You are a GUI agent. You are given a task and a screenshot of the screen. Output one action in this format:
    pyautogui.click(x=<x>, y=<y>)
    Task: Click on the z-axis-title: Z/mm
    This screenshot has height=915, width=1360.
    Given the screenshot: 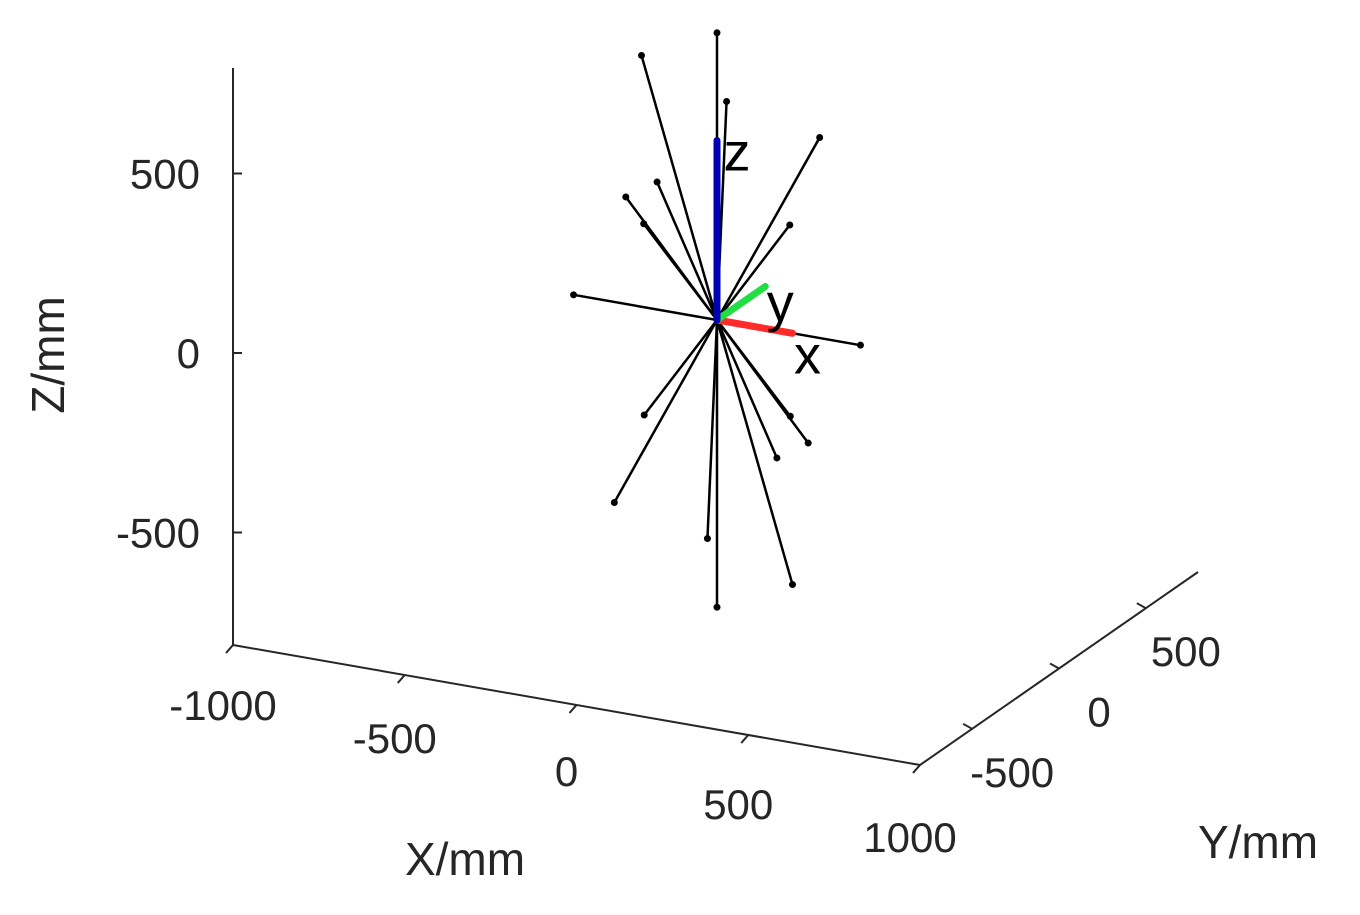 What is the action you would take?
    pyautogui.click(x=48, y=355)
    